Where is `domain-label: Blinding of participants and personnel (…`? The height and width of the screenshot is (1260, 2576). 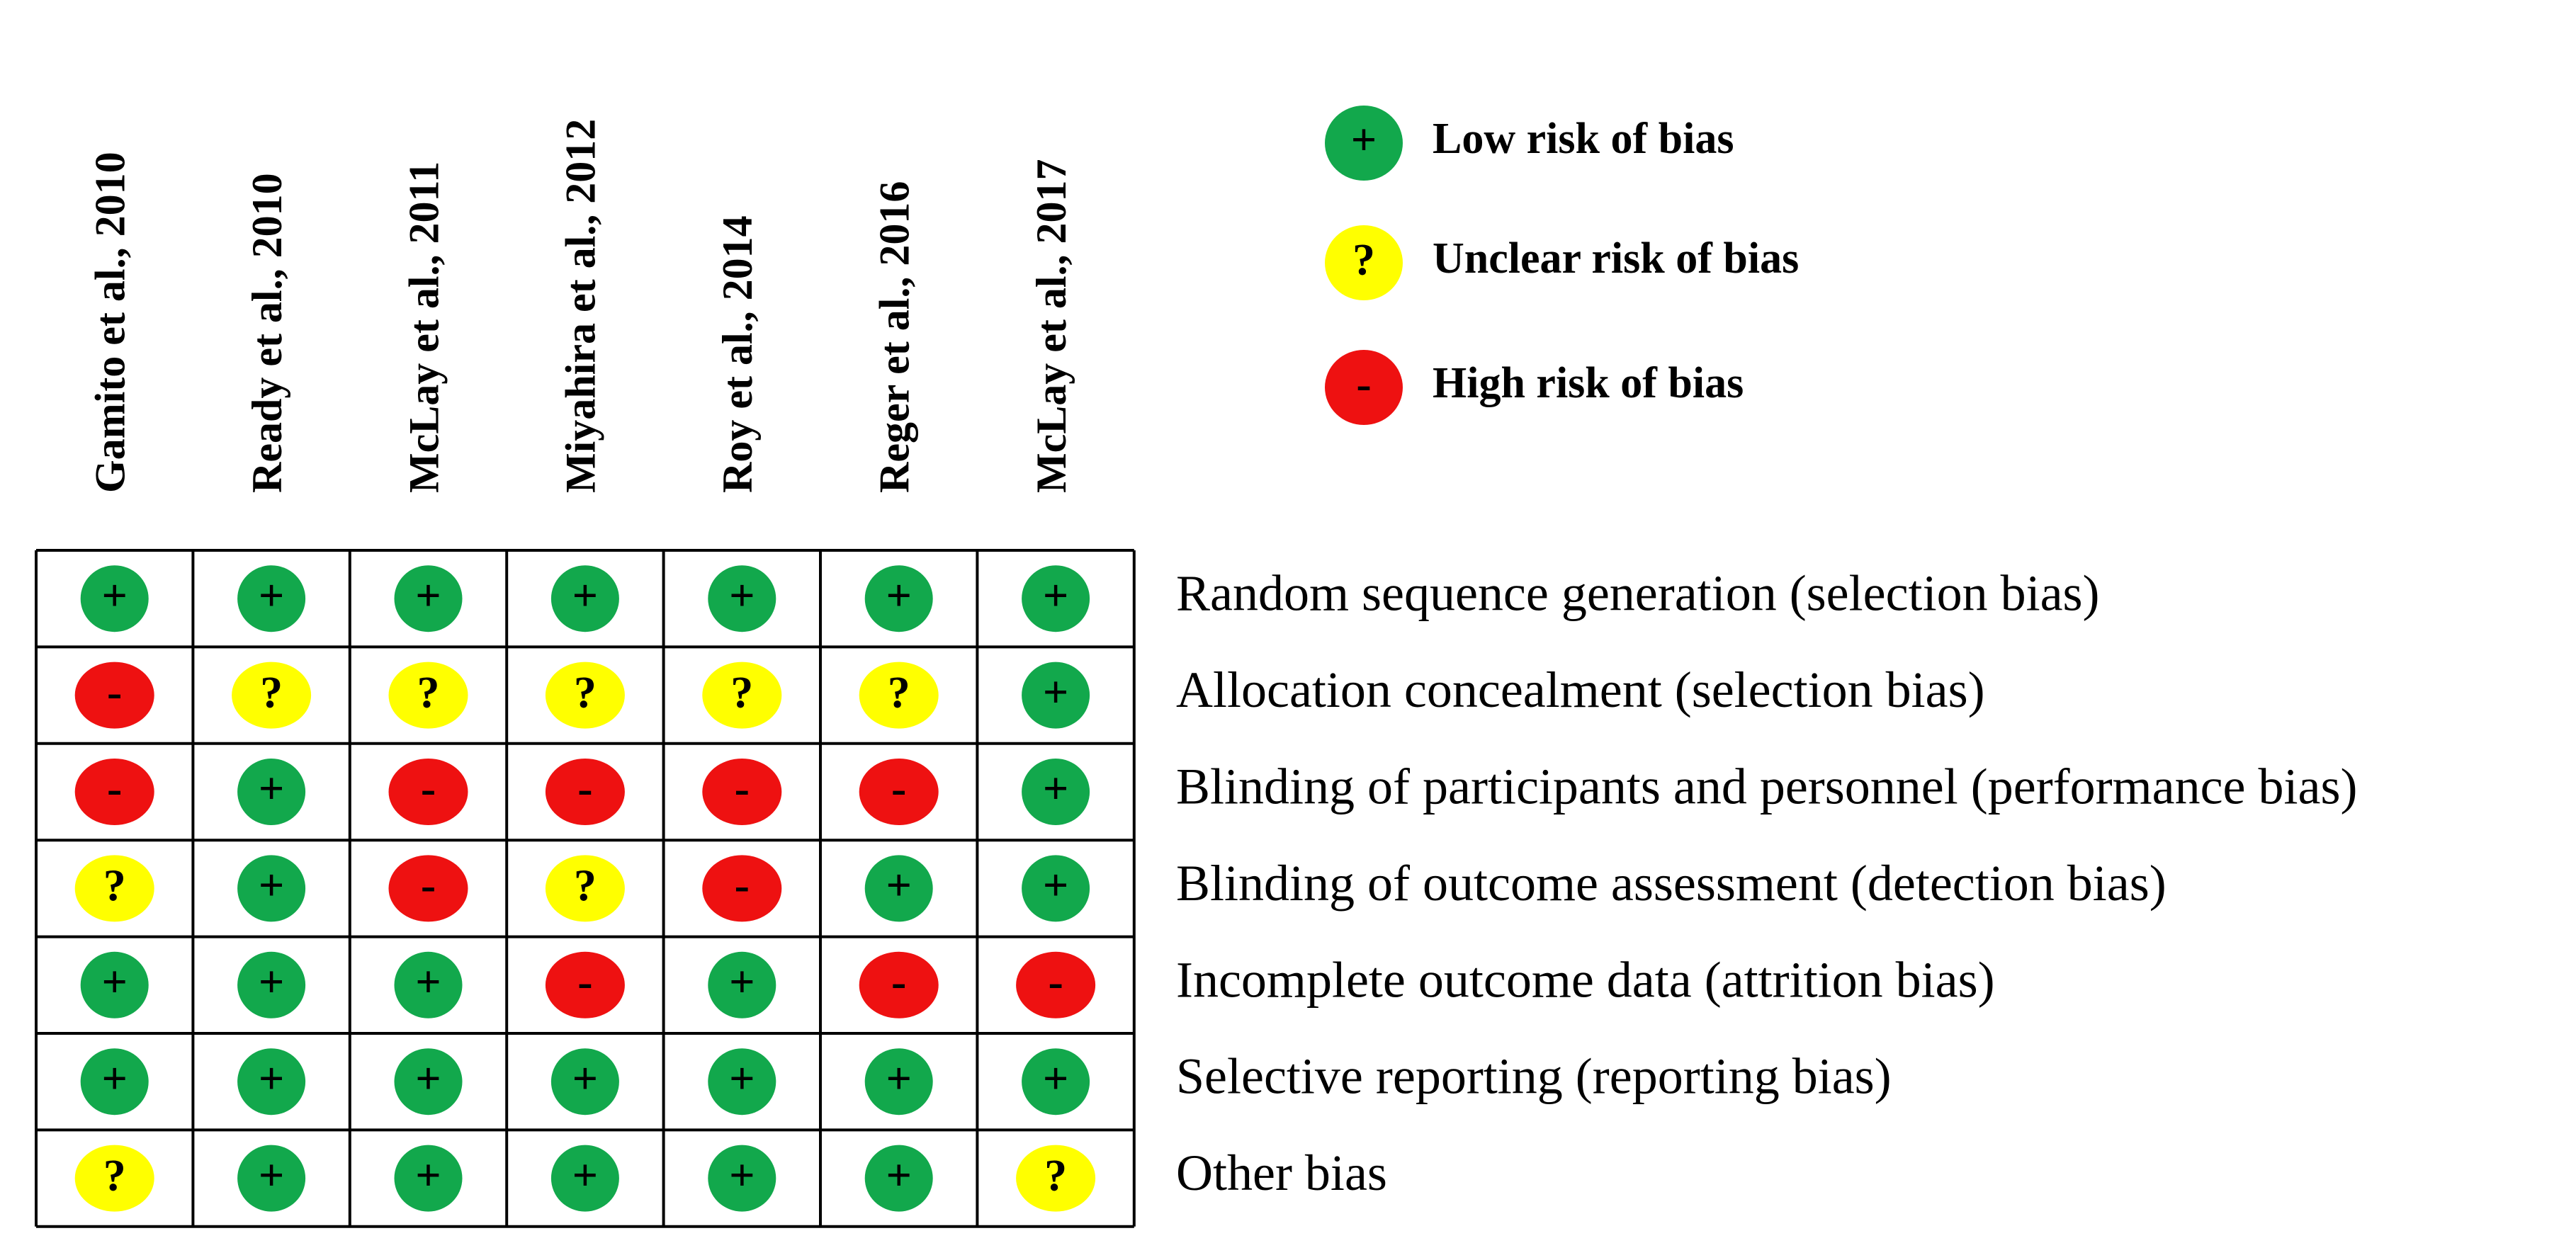
domain-label: Blinding of participants and personnel (… is located at coordinates (1766, 787).